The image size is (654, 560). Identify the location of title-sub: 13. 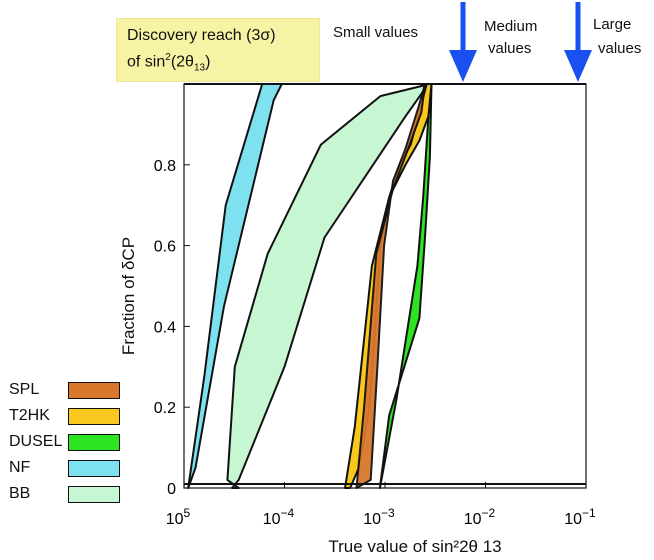
(199, 68).